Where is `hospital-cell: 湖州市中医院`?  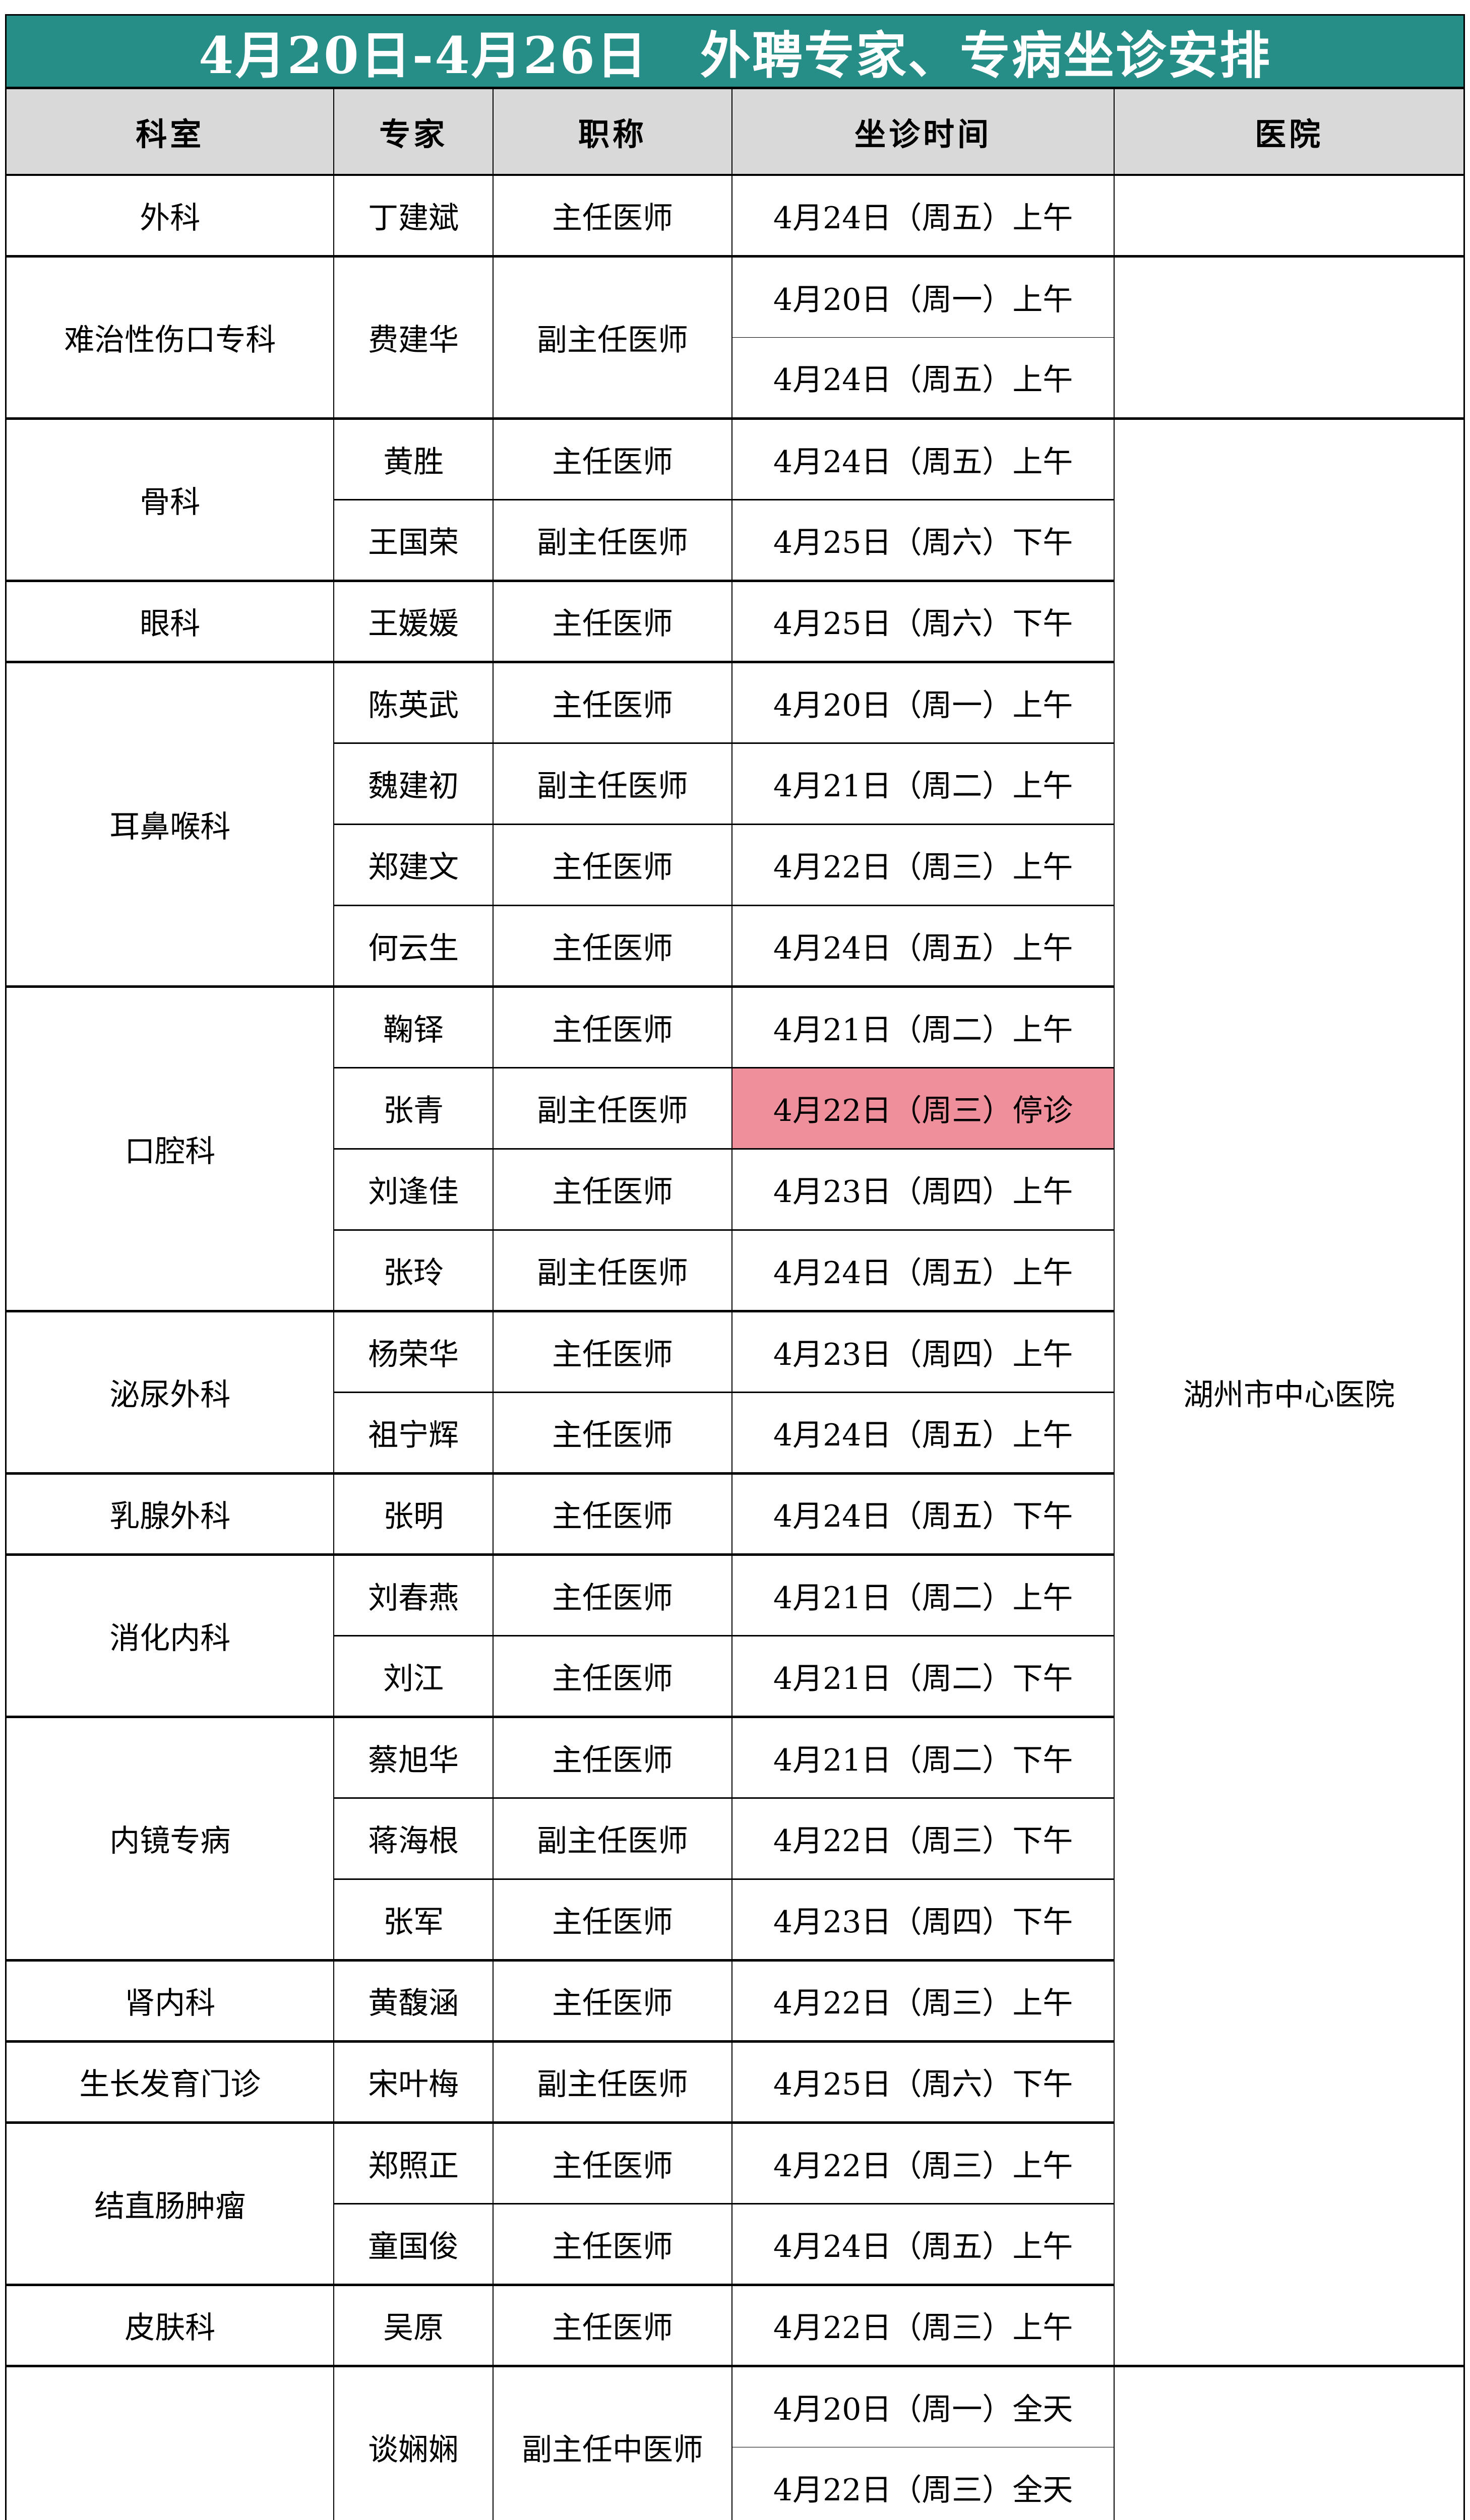
hospital-cell: 湖州市中医院 is located at coordinates (1289, 2443).